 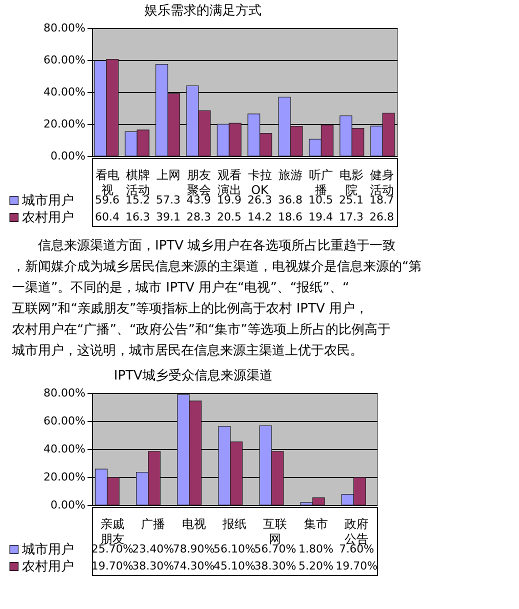 I want to click on data-label: 57.3, so click(x=168, y=200).